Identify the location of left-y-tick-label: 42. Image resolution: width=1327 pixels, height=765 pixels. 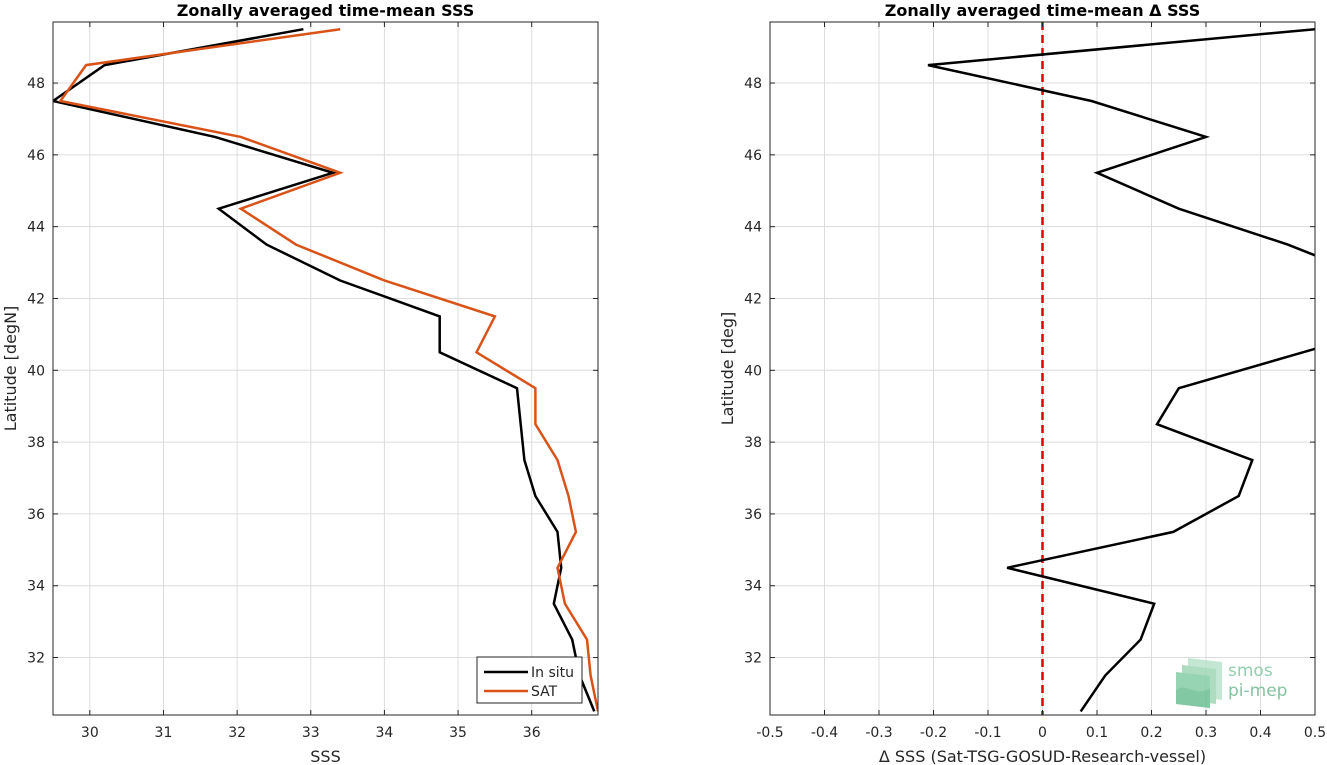
(36, 299).